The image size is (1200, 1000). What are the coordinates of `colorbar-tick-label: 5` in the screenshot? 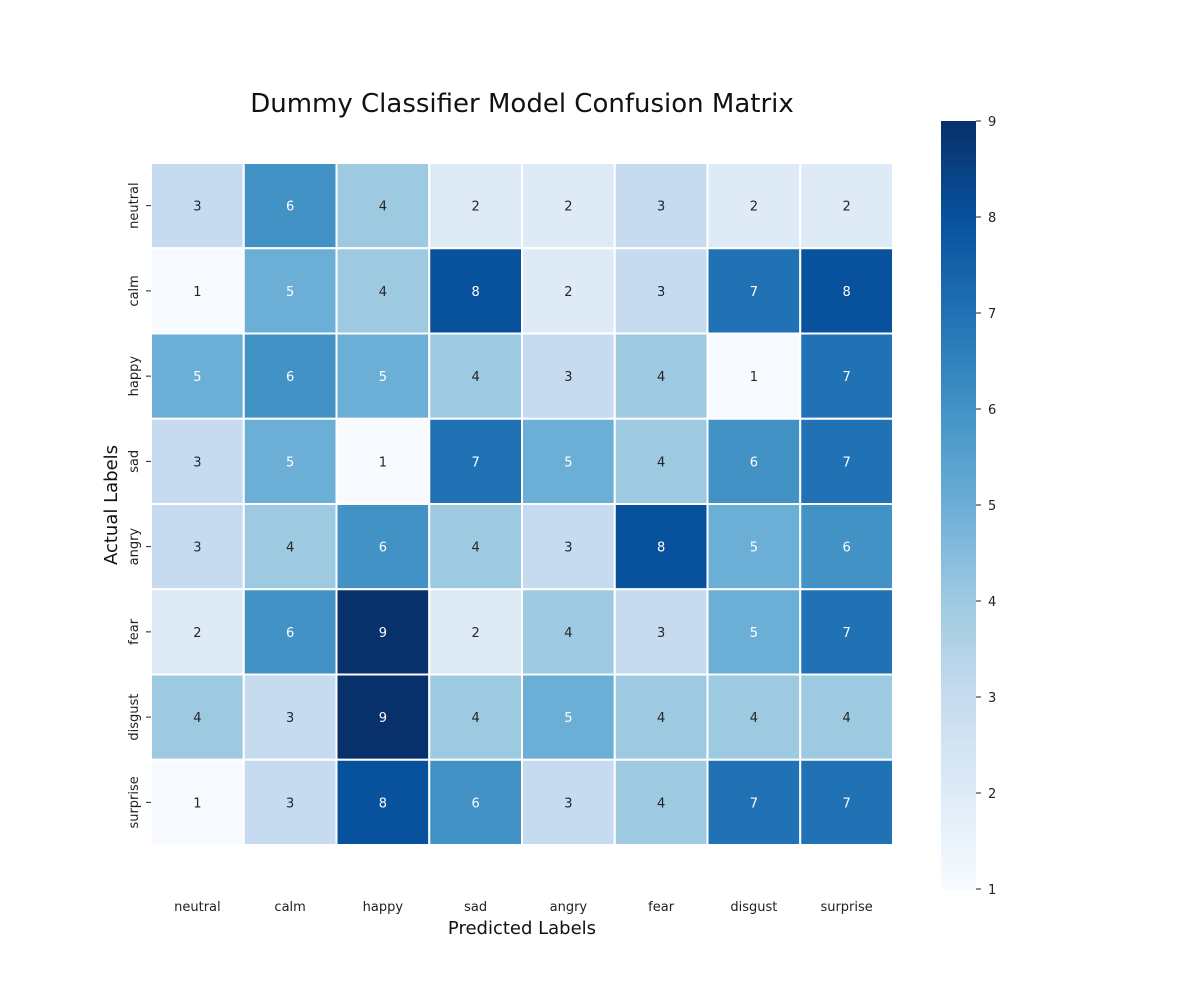 It's located at (992, 506).